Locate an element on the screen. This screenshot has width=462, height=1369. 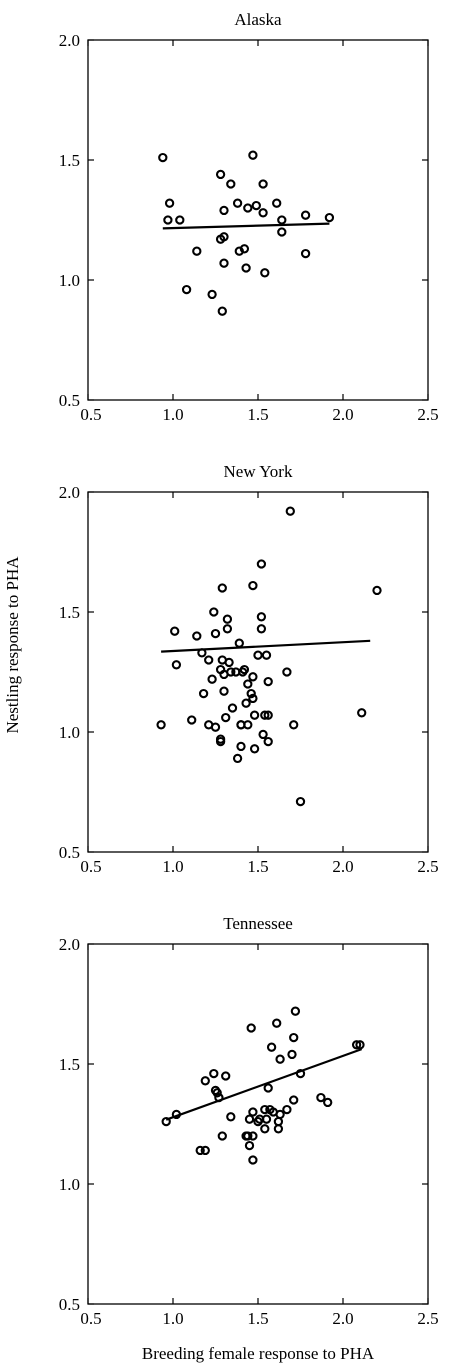
y-axis-label: Nestling response to PHA is located at coordinates (12, 645).